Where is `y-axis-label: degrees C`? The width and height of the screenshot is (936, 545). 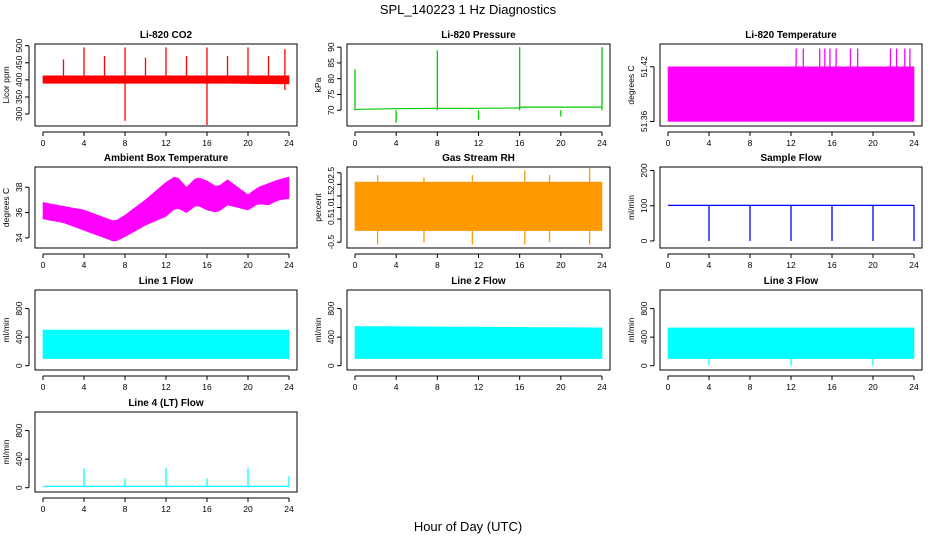 y-axis-label: degrees C is located at coordinates (6, 207).